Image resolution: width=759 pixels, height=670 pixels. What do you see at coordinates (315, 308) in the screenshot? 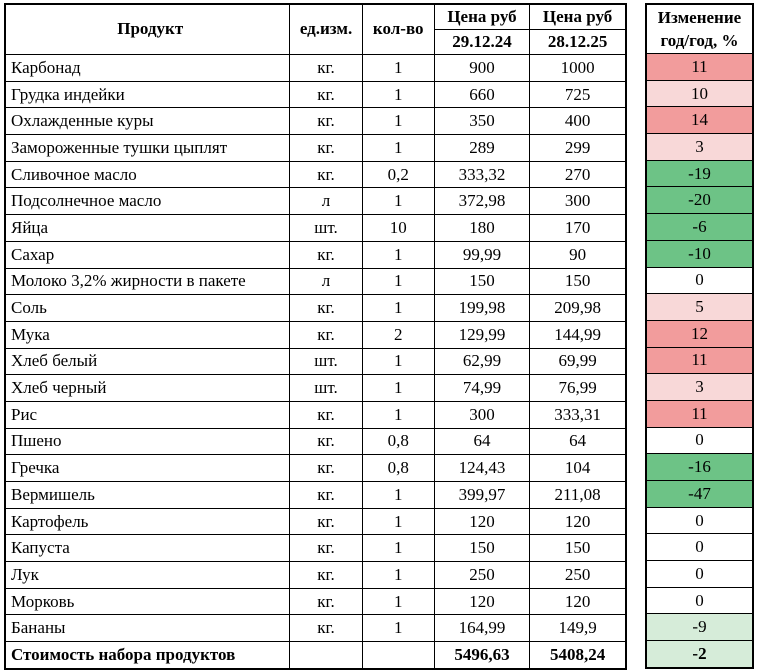
I see `table-row: Соль кг. 1 199,98 209,98` at bounding box center [315, 308].